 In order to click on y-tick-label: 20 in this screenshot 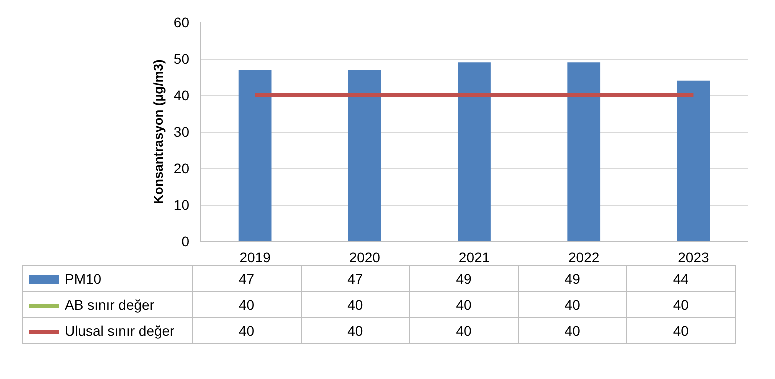, I will do `click(182, 168)`.